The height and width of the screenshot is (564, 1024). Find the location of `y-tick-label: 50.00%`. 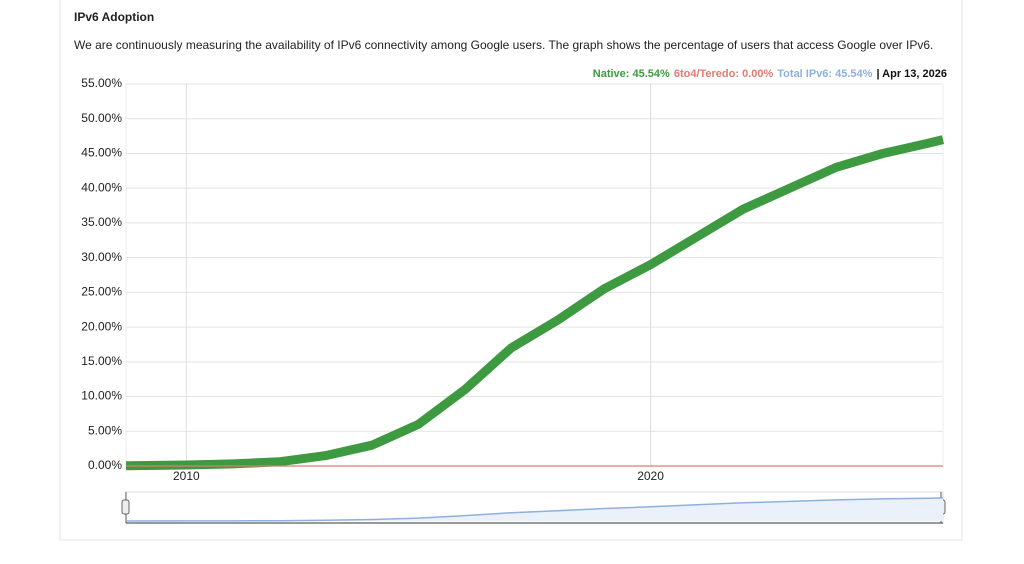

y-tick-label: 50.00% is located at coordinates (101, 118).